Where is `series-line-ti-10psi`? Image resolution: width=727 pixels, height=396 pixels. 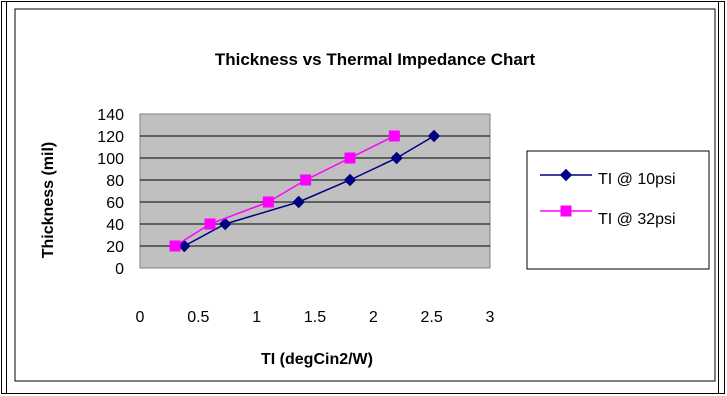 series-line-ti-10psi is located at coordinates (309, 191).